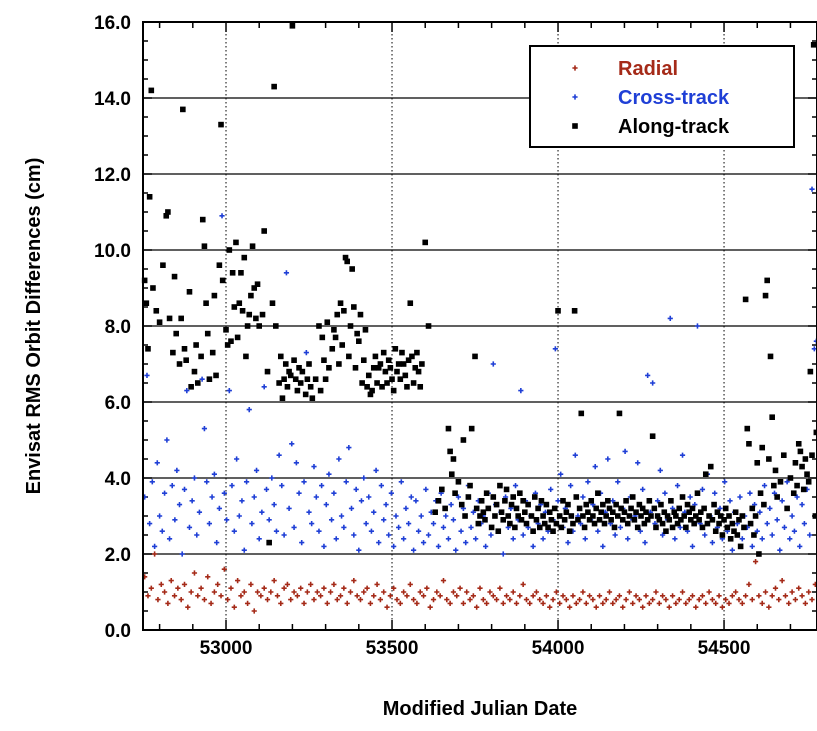  I want to click on series-radial, so click(479, 582).